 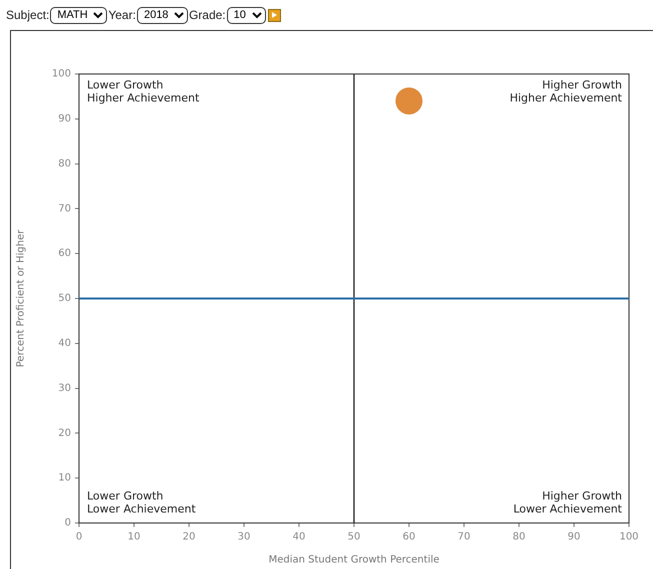 What do you see at coordinates (299, 537) in the screenshot?
I see `x-tick-label: 40` at bounding box center [299, 537].